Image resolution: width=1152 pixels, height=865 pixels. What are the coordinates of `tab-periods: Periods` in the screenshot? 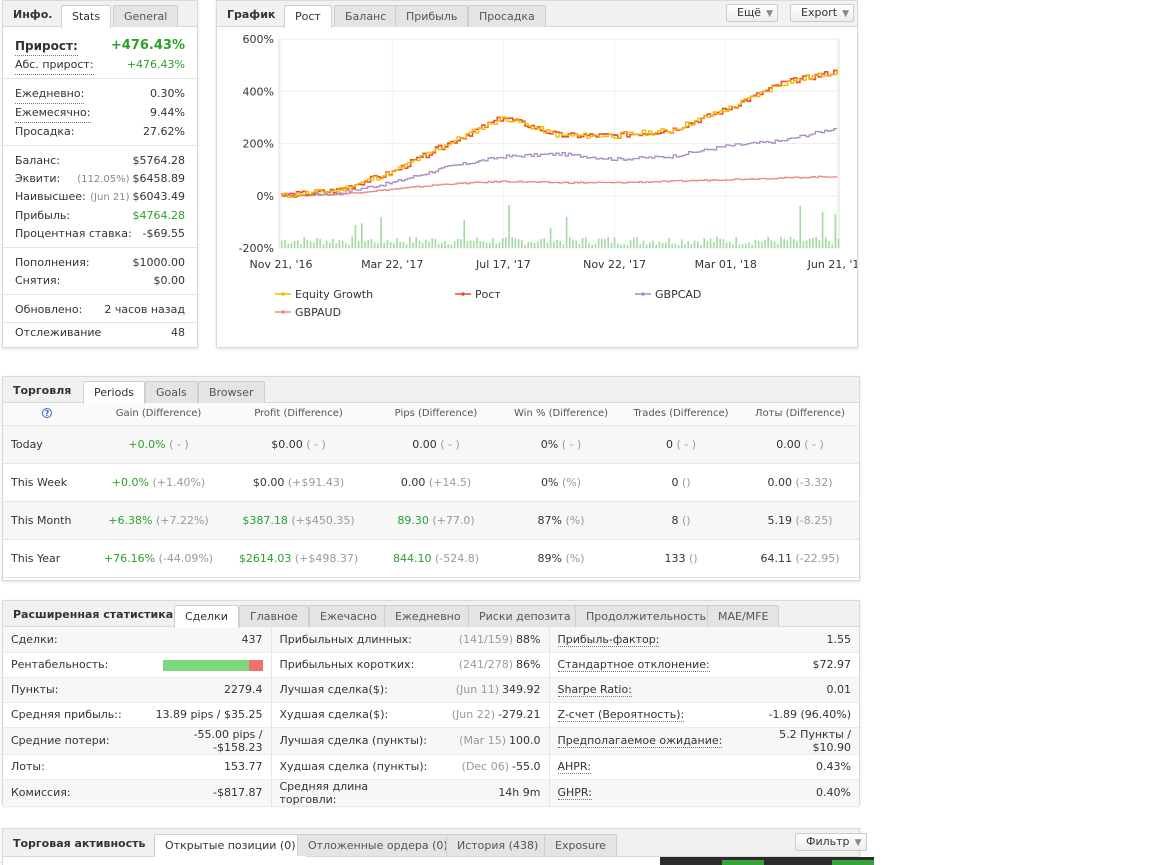 It's located at (114, 392).